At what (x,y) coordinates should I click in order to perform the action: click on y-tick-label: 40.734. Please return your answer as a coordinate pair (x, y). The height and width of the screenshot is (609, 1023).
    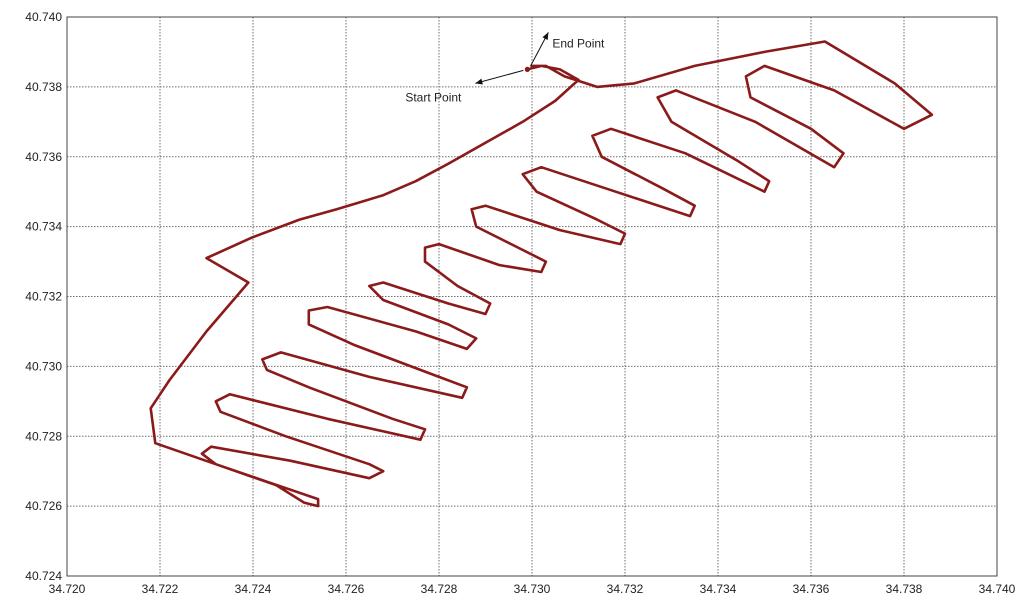
    Looking at the image, I should click on (43, 227).